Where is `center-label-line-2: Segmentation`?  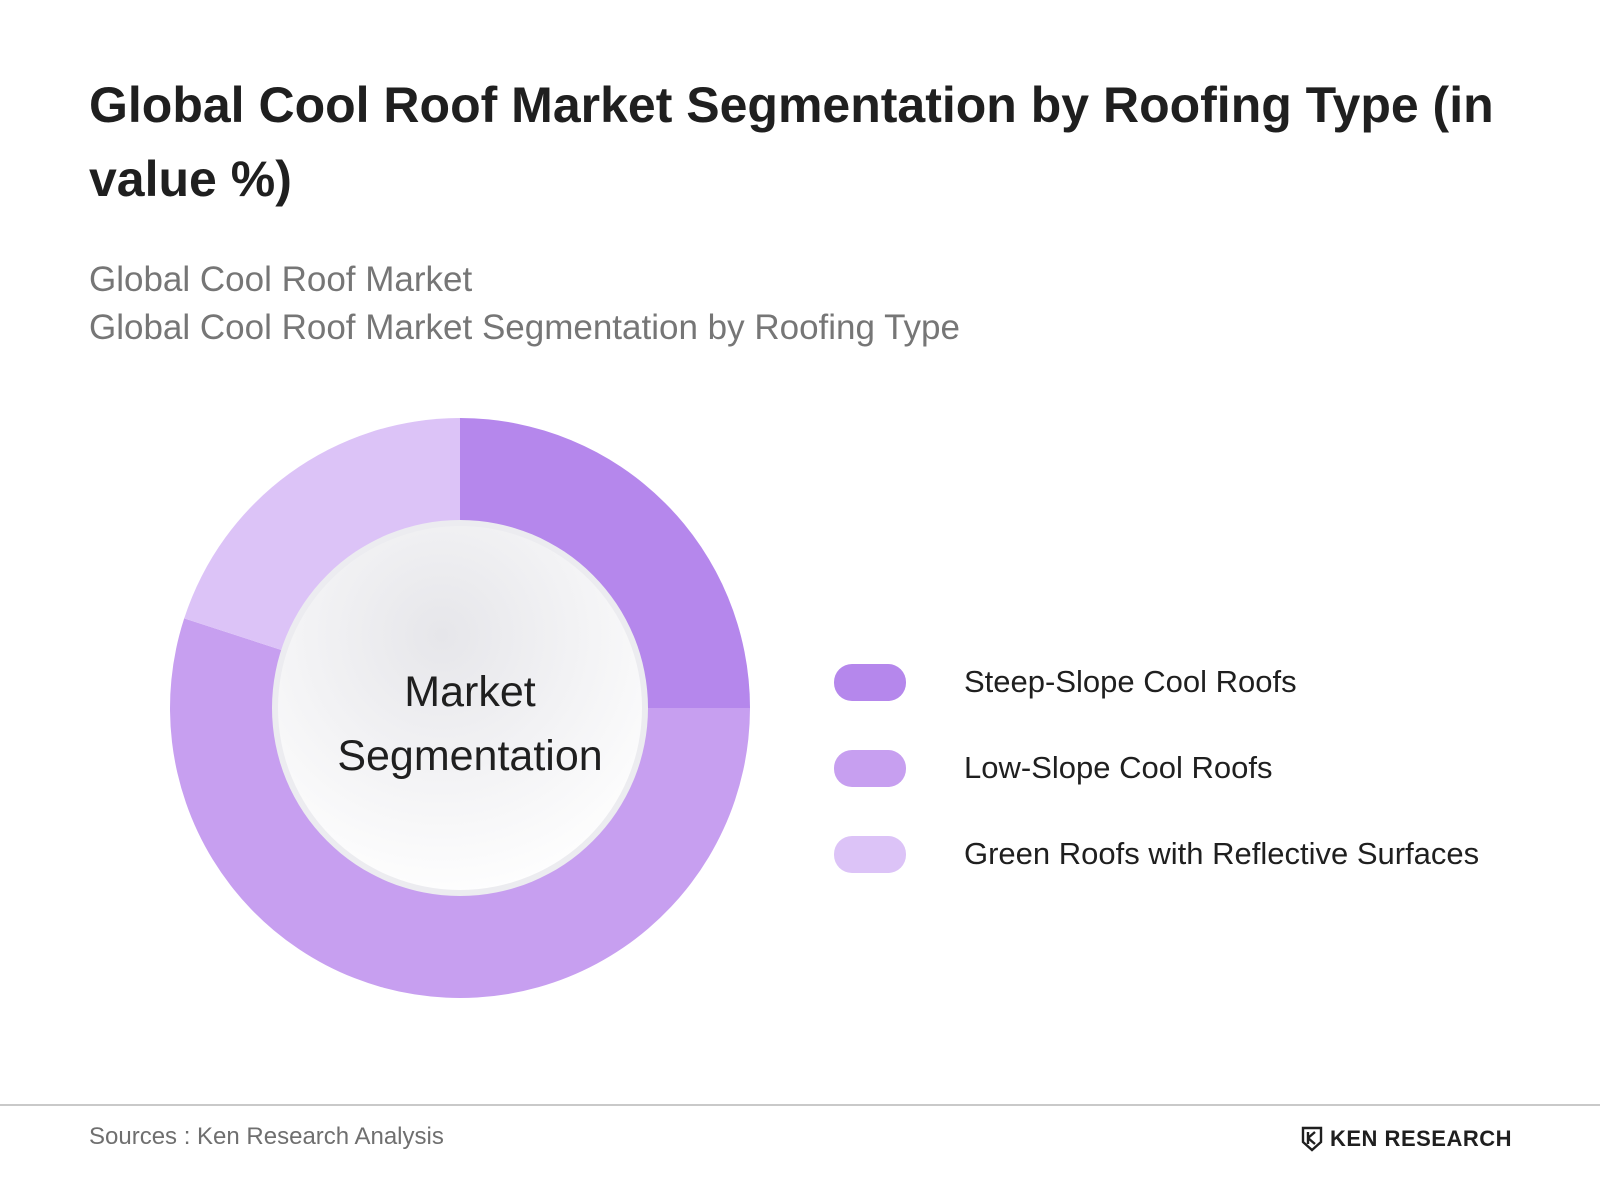 center-label-line-2: Segmentation is located at coordinates (470, 756).